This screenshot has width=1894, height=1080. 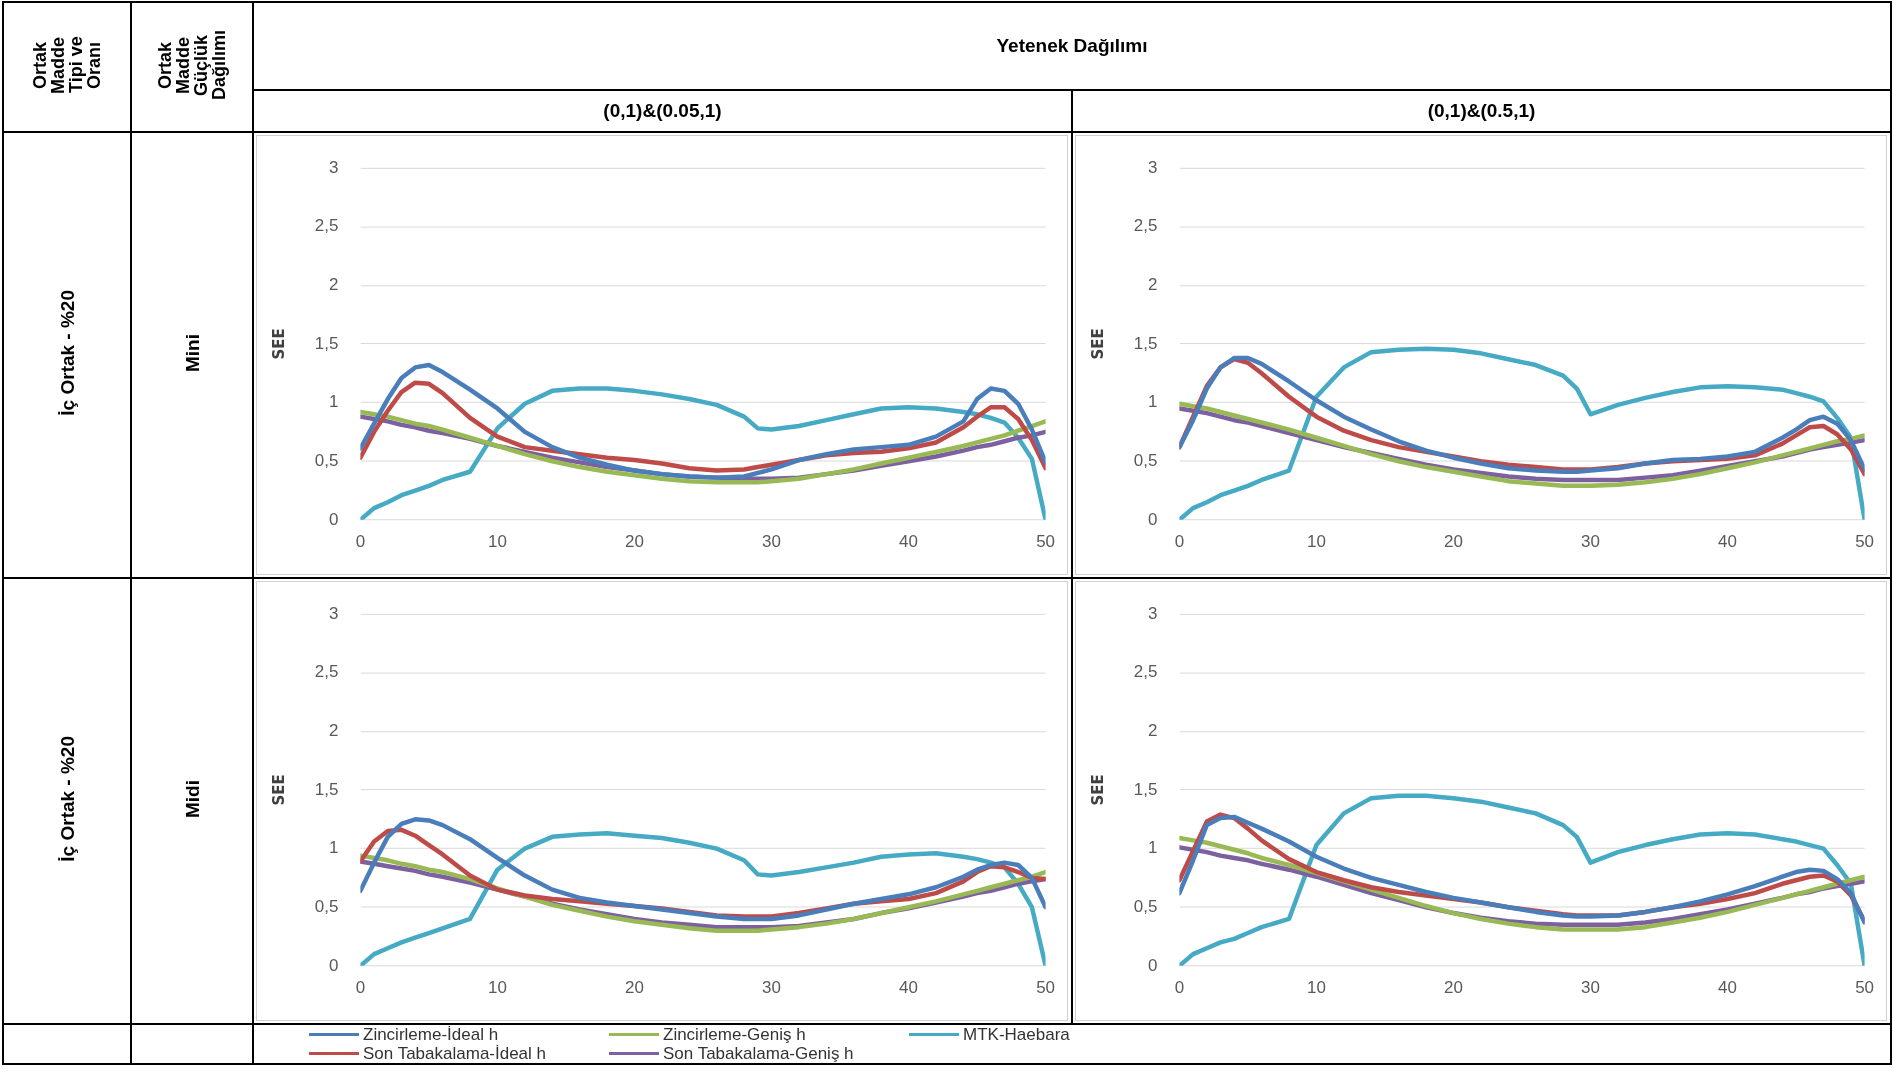 I want to click on legend-label: Zincirleme-Geniş h, so click(x=734, y=1035).